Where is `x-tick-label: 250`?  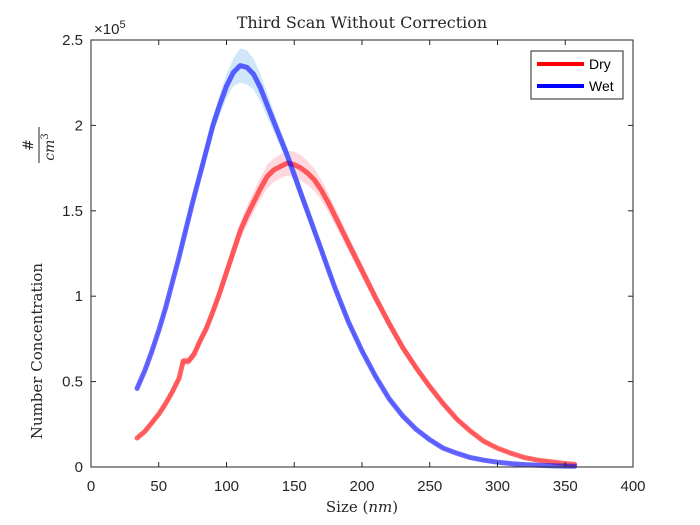 x-tick-label: 250 is located at coordinates (429, 486).